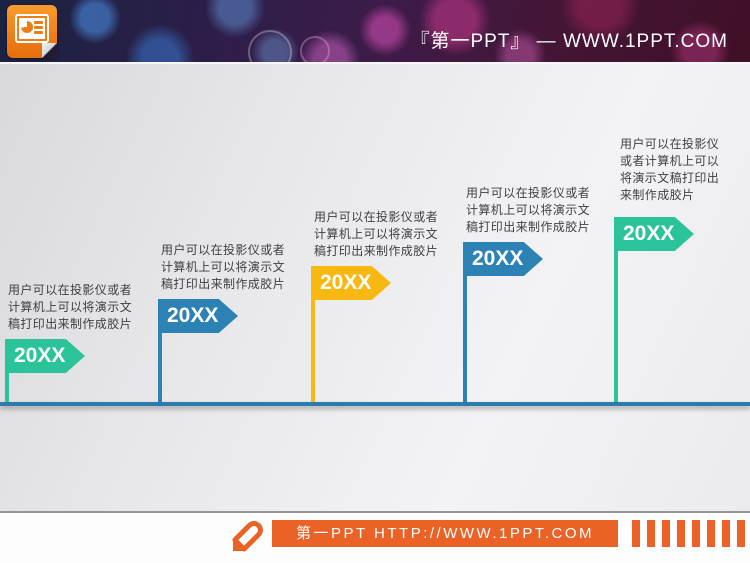  Describe the element at coordinates (569, 41) in the screenshot. I see `site-title-link: 『第一PPT』 — WWW.1PPT.COM` at that location.